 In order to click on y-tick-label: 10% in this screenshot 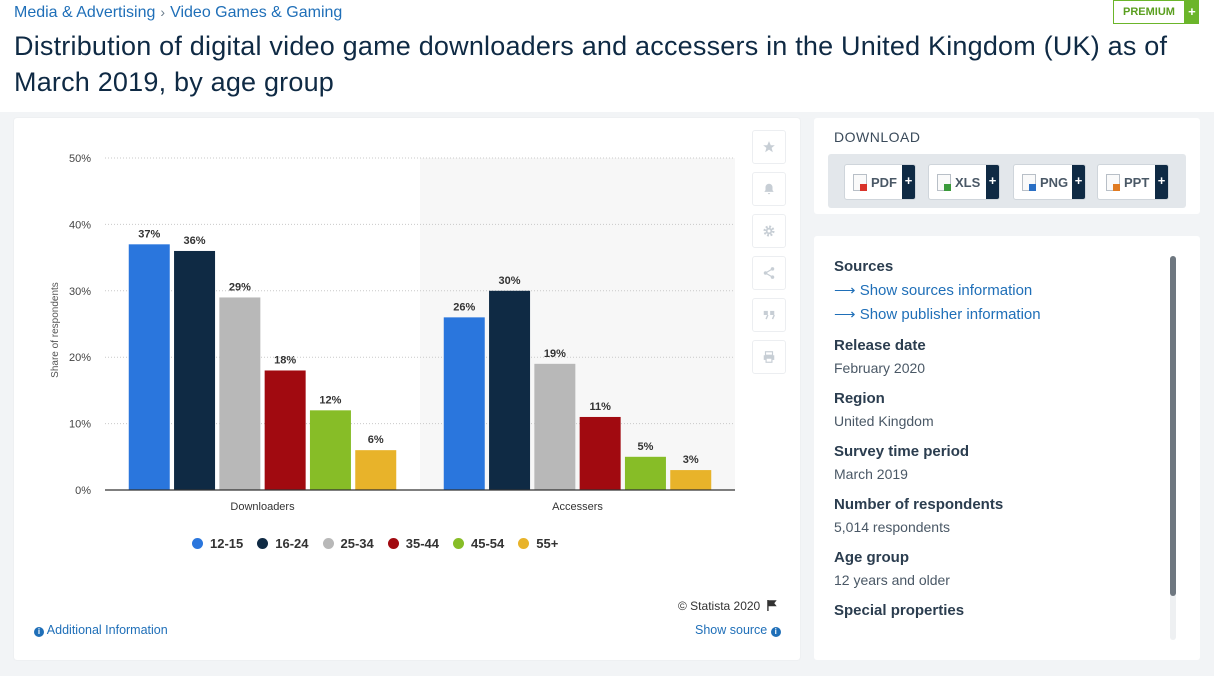, I will do `click(80, 425)`.